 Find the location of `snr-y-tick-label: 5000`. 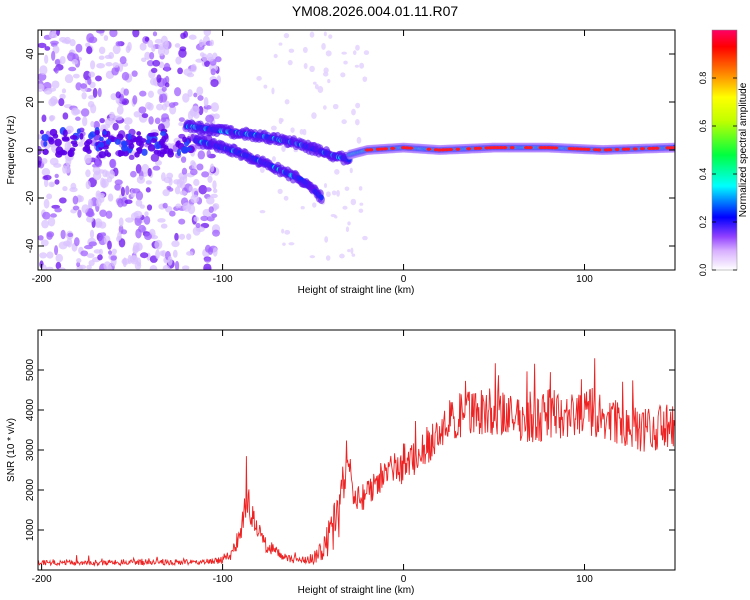

snr-y-tick-label: 5000 is located at coordinates (30, 369).